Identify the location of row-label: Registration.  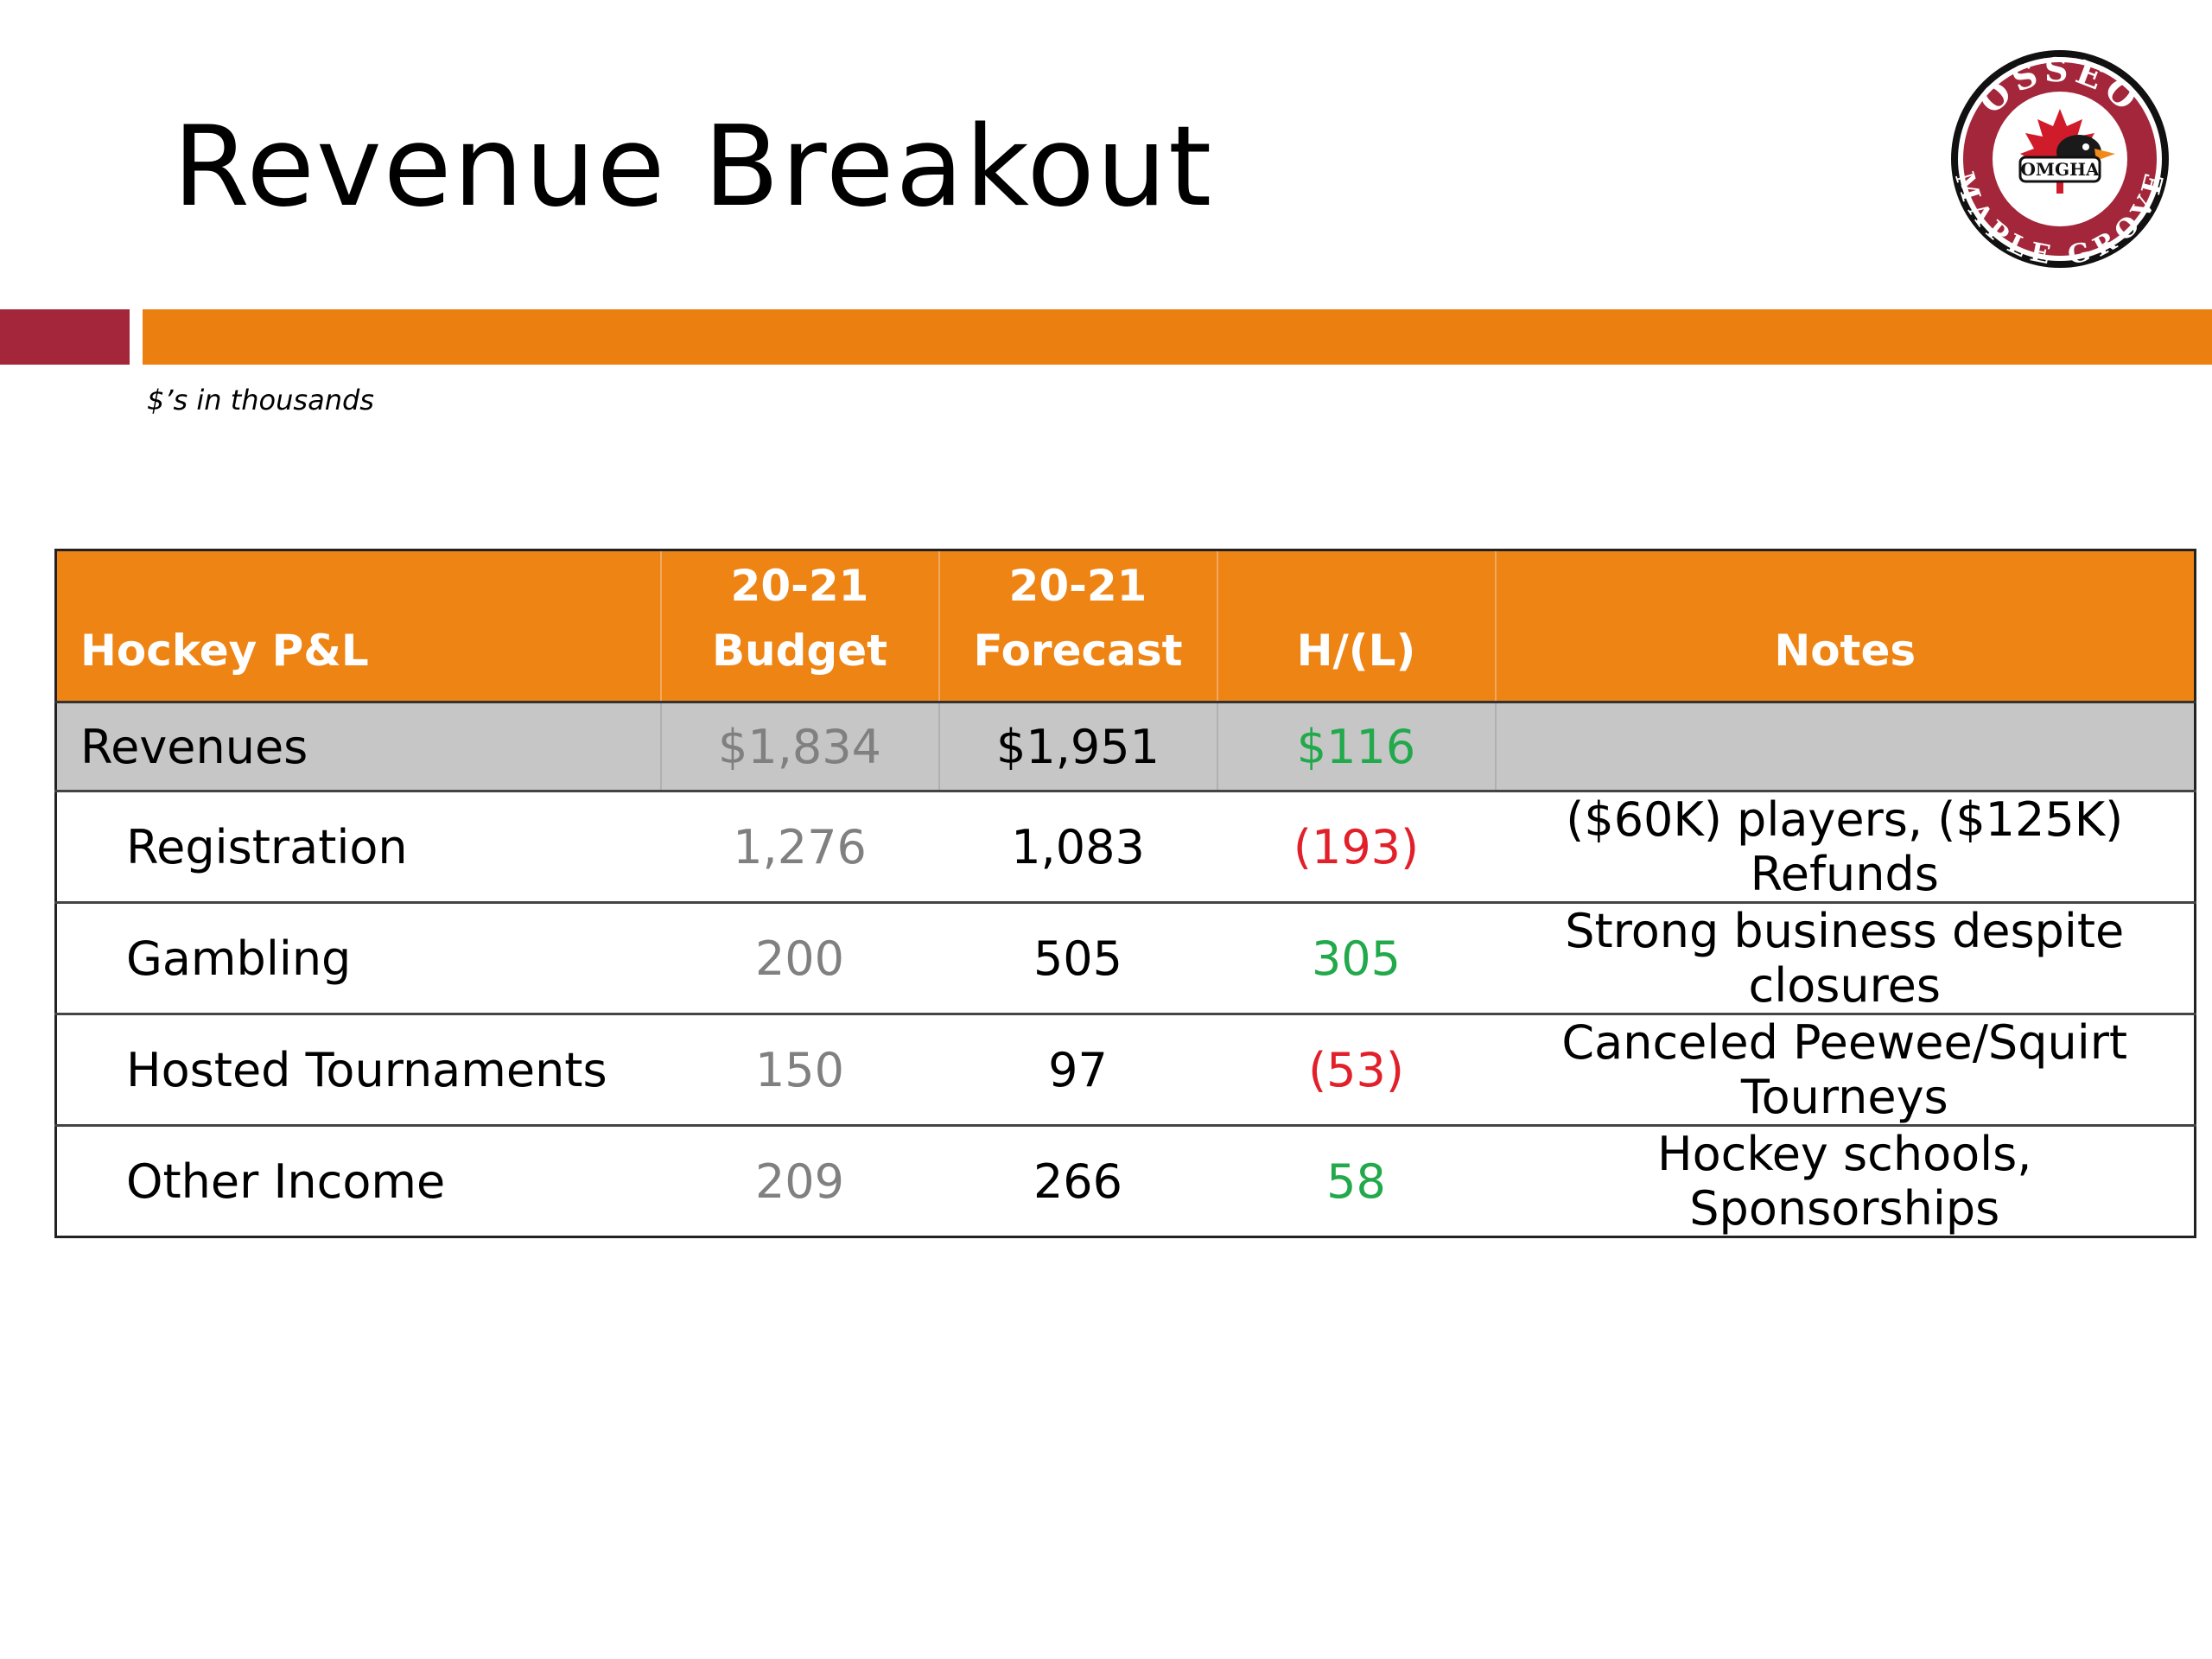
(358, 846).